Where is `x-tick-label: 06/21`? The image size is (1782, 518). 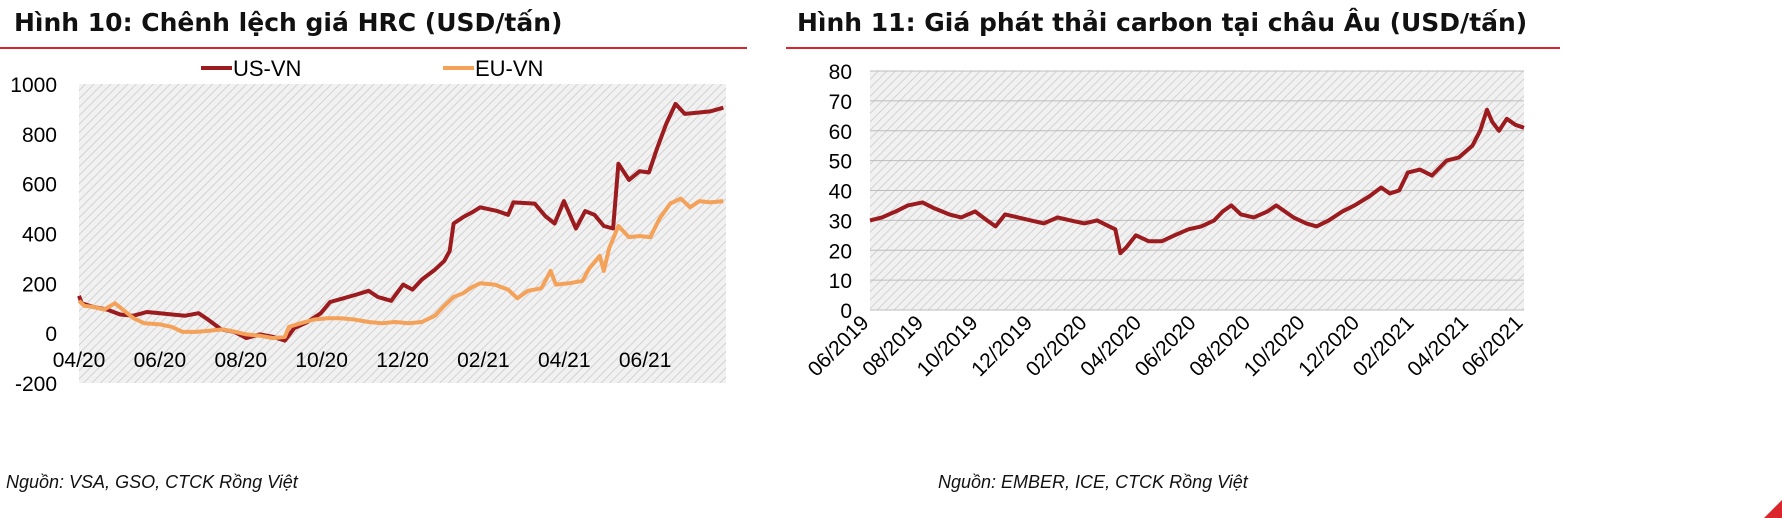
x-tick-label: 06/21 is located at coordinates (645, 360).